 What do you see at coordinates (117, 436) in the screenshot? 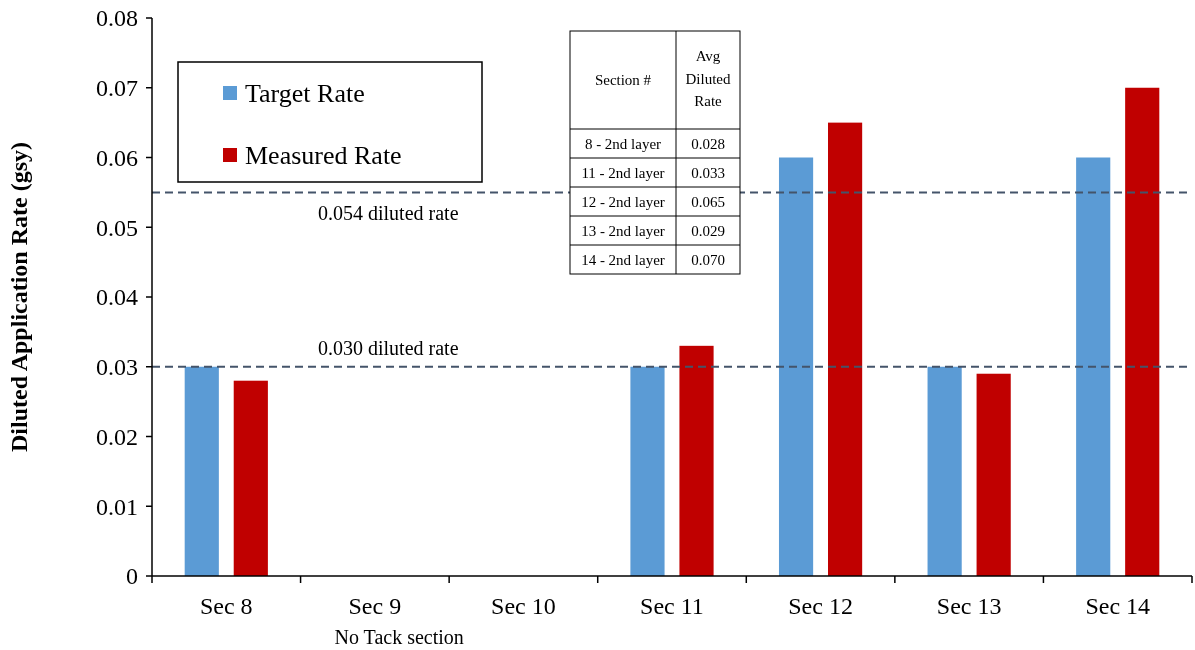
I see `y-tick-label: 0.02` at bounding box center [117, 436].